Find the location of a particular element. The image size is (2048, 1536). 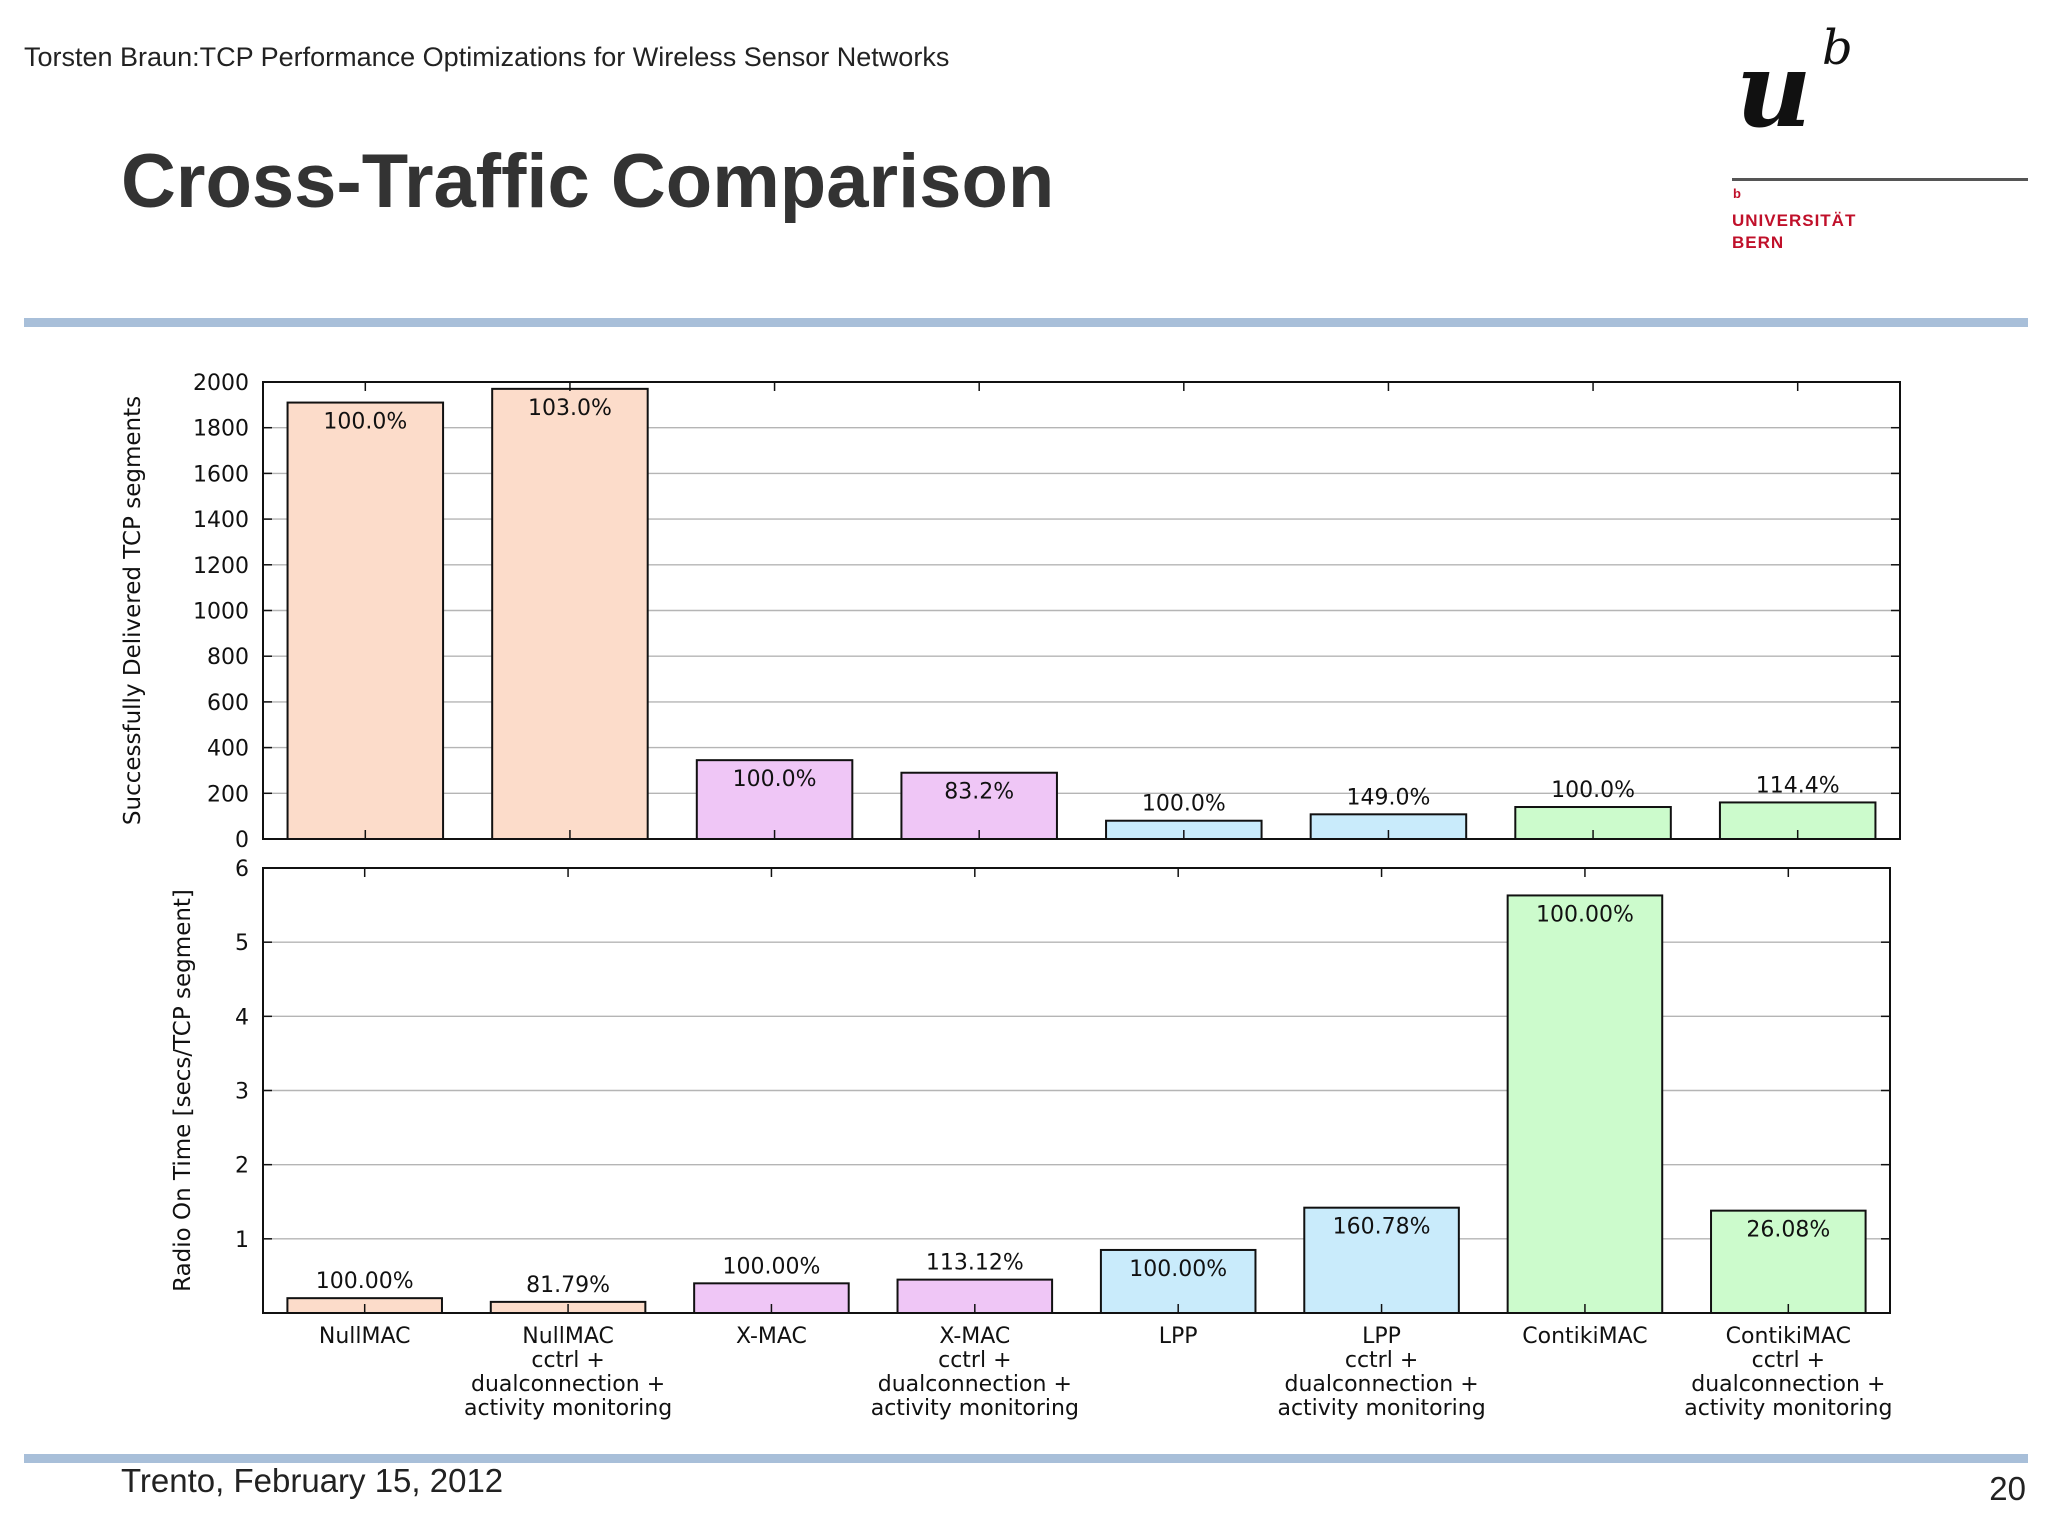

y-tick-label: 1000 is located at coordinates (221, 612).